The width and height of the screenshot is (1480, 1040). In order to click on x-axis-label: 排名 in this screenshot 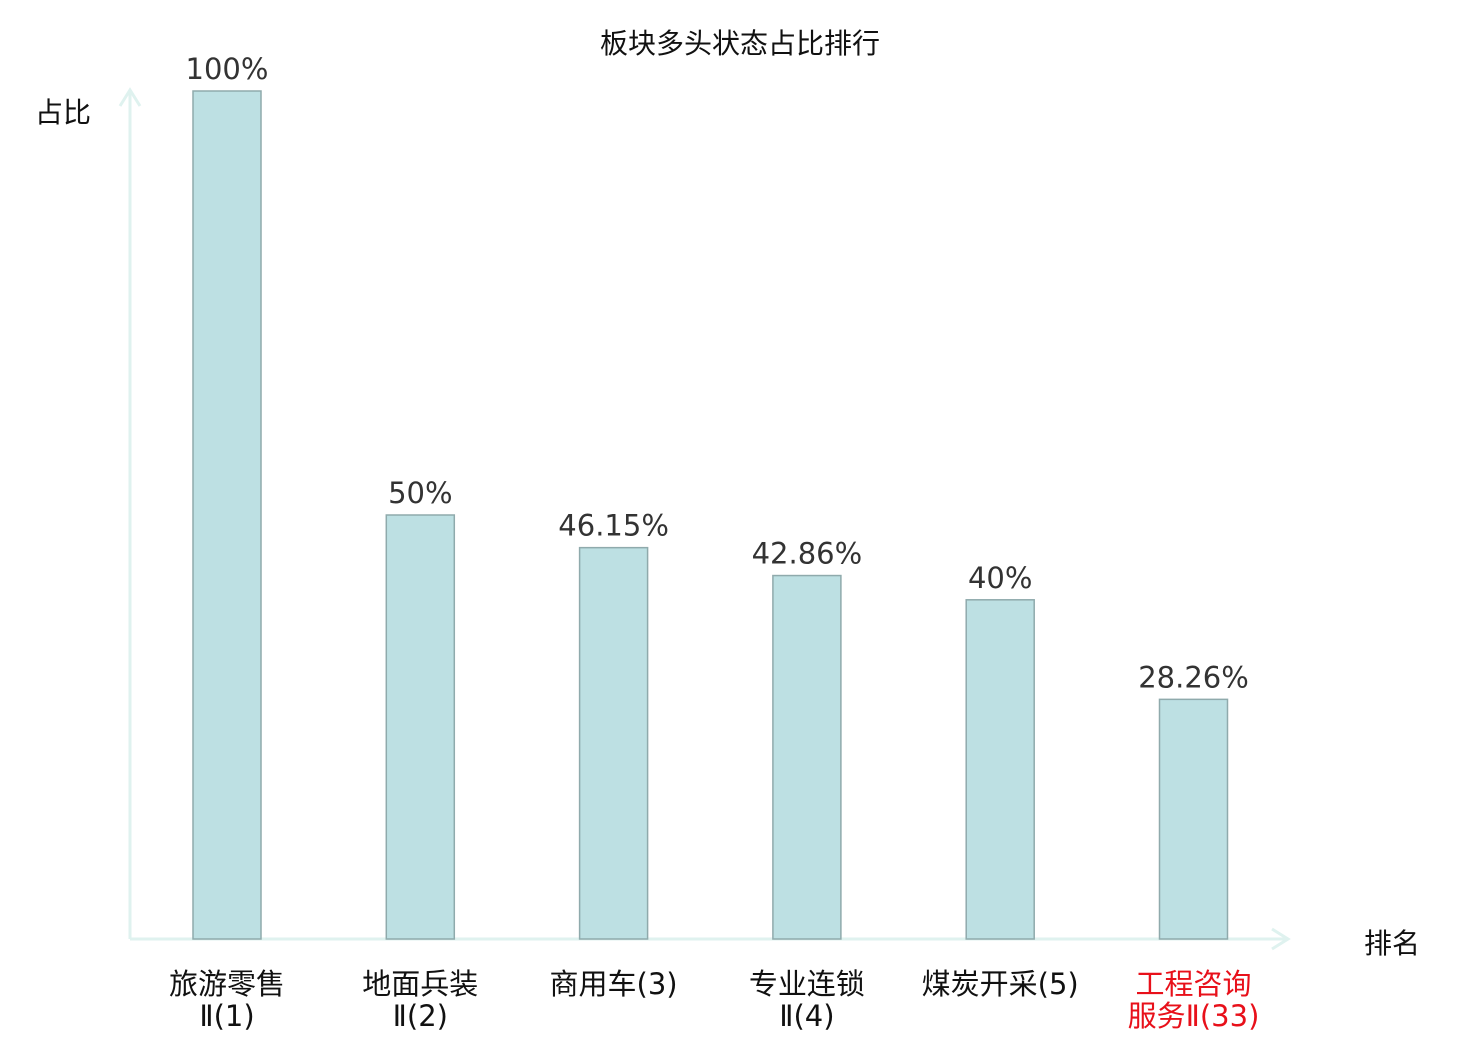, I will do `click(1392, 943)`.